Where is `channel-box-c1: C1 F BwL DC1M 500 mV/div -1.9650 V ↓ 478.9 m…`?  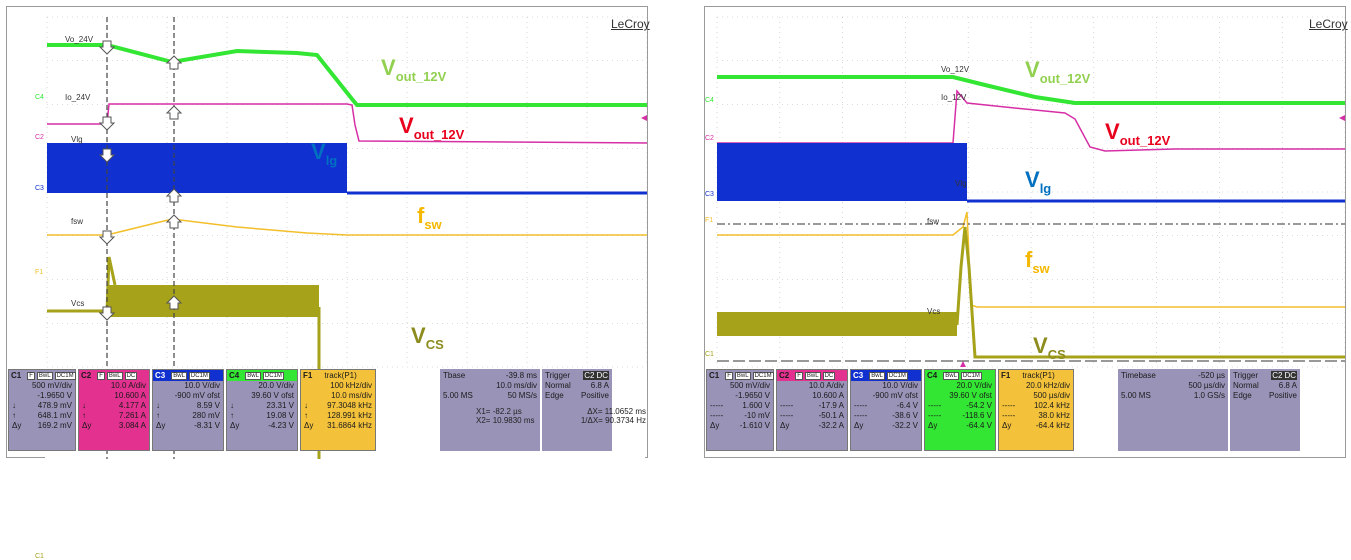 channel-box-c1: C1 F BwL DC1M 500 mV/div -1.9650 V ↓ 478.9 m… is located at coordinates (42, 410).